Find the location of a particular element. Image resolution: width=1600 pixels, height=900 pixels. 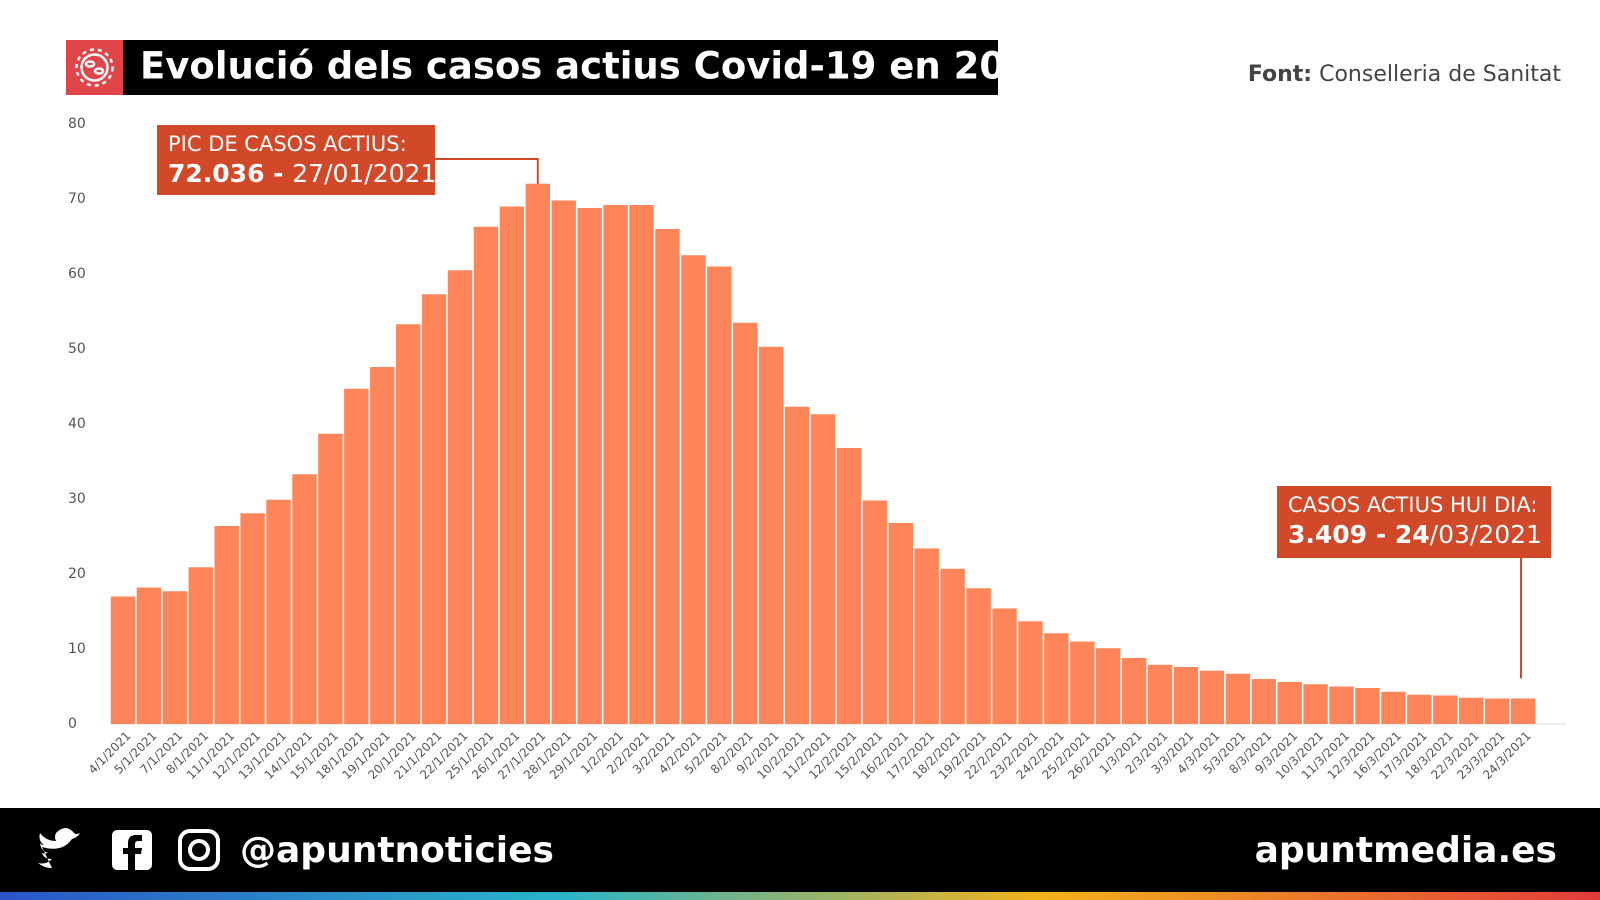

y-tick-label: 70 is located at coordinates (77, 199).